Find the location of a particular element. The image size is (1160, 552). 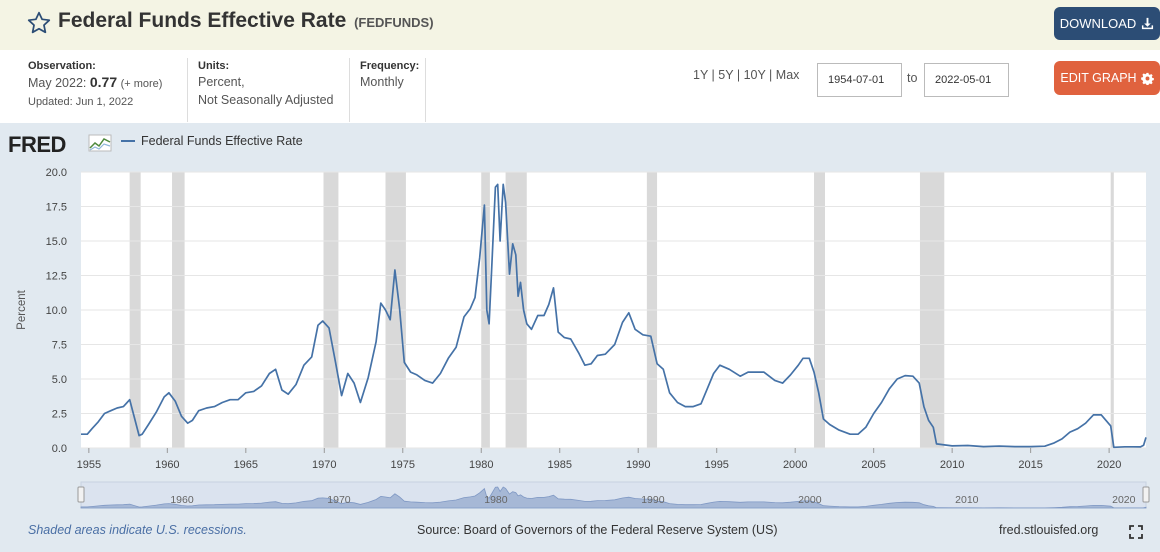

observation-date: May 2022: is located at coordinates (57, 83).